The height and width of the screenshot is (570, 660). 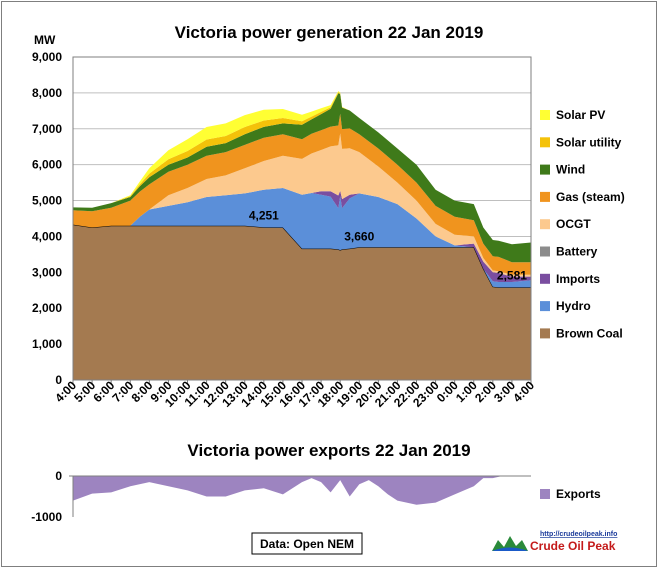 What do you see at coordinates (512, 275) in the screenshot?
I see `value-annotation: 2,581` at bounding box center [512, 275].